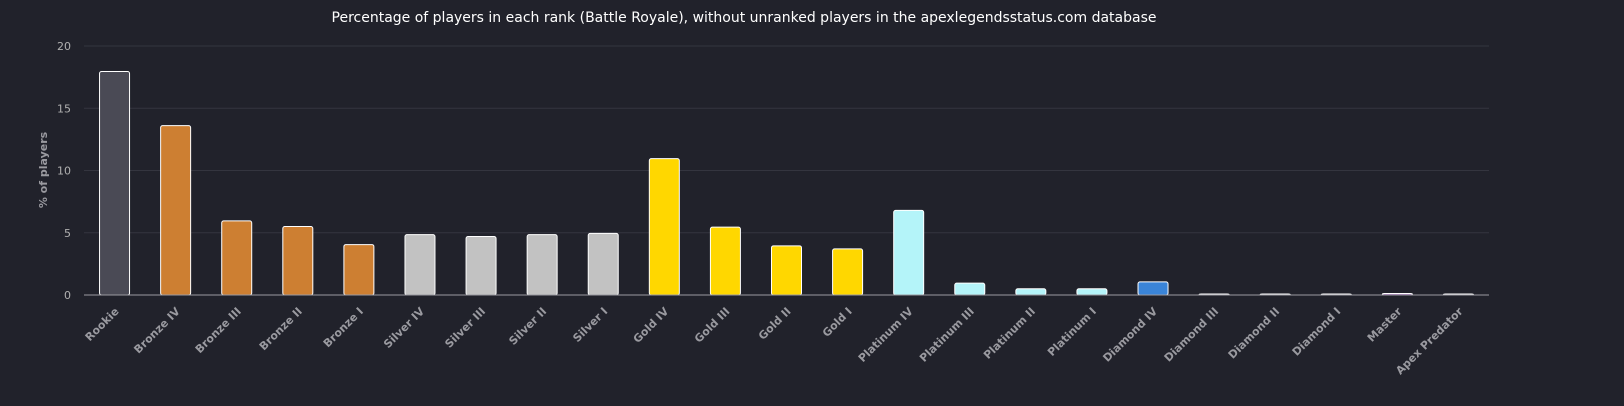 The width and height of the screenshot is (1624, 406). What do you see at coordinates (837, 322) in the screenshot?
I see `x-tick-label: Gold I` at bounding box center [837, 322].